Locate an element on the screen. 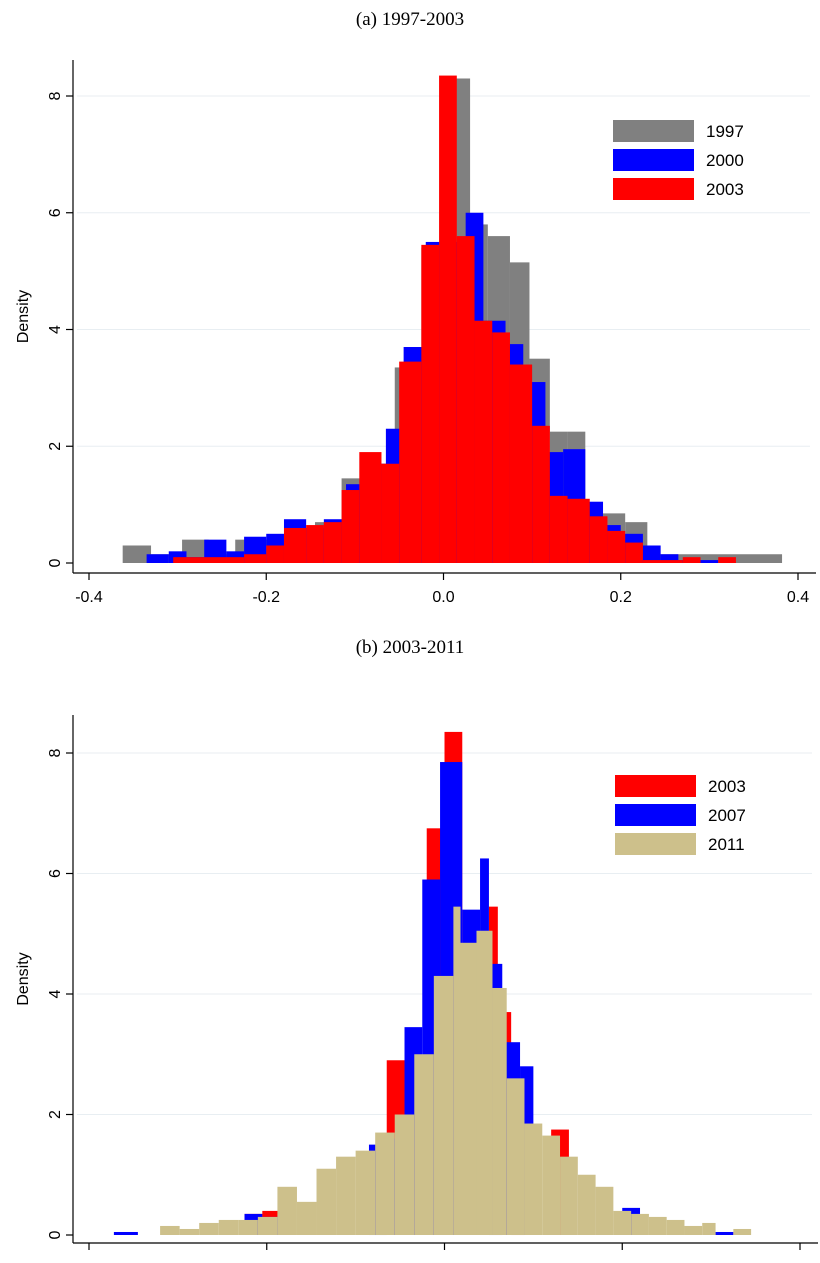 The height and width of the screenshot is (1263, 820). x-tick-label: 0.4 is located at coordinates (798, 597).